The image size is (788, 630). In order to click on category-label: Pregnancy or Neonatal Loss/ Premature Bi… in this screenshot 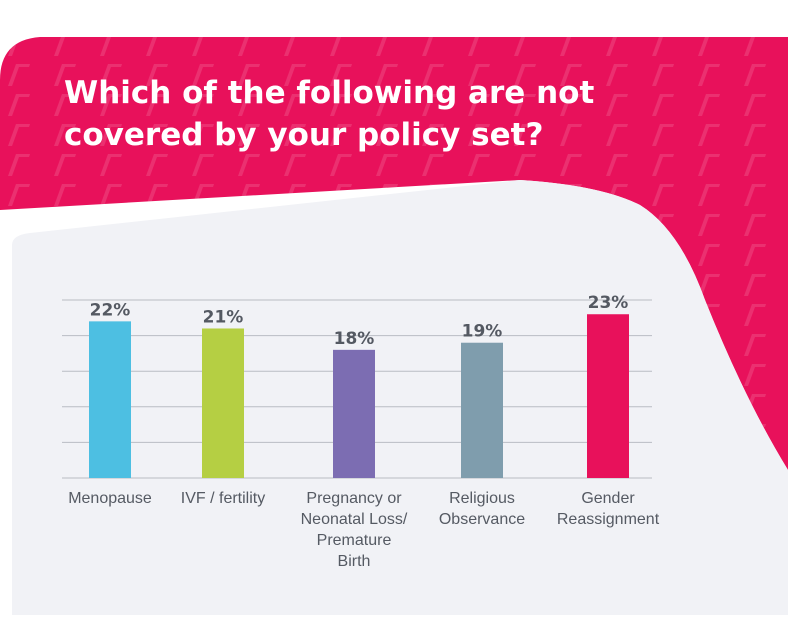, I will do `click(354, 530)`.